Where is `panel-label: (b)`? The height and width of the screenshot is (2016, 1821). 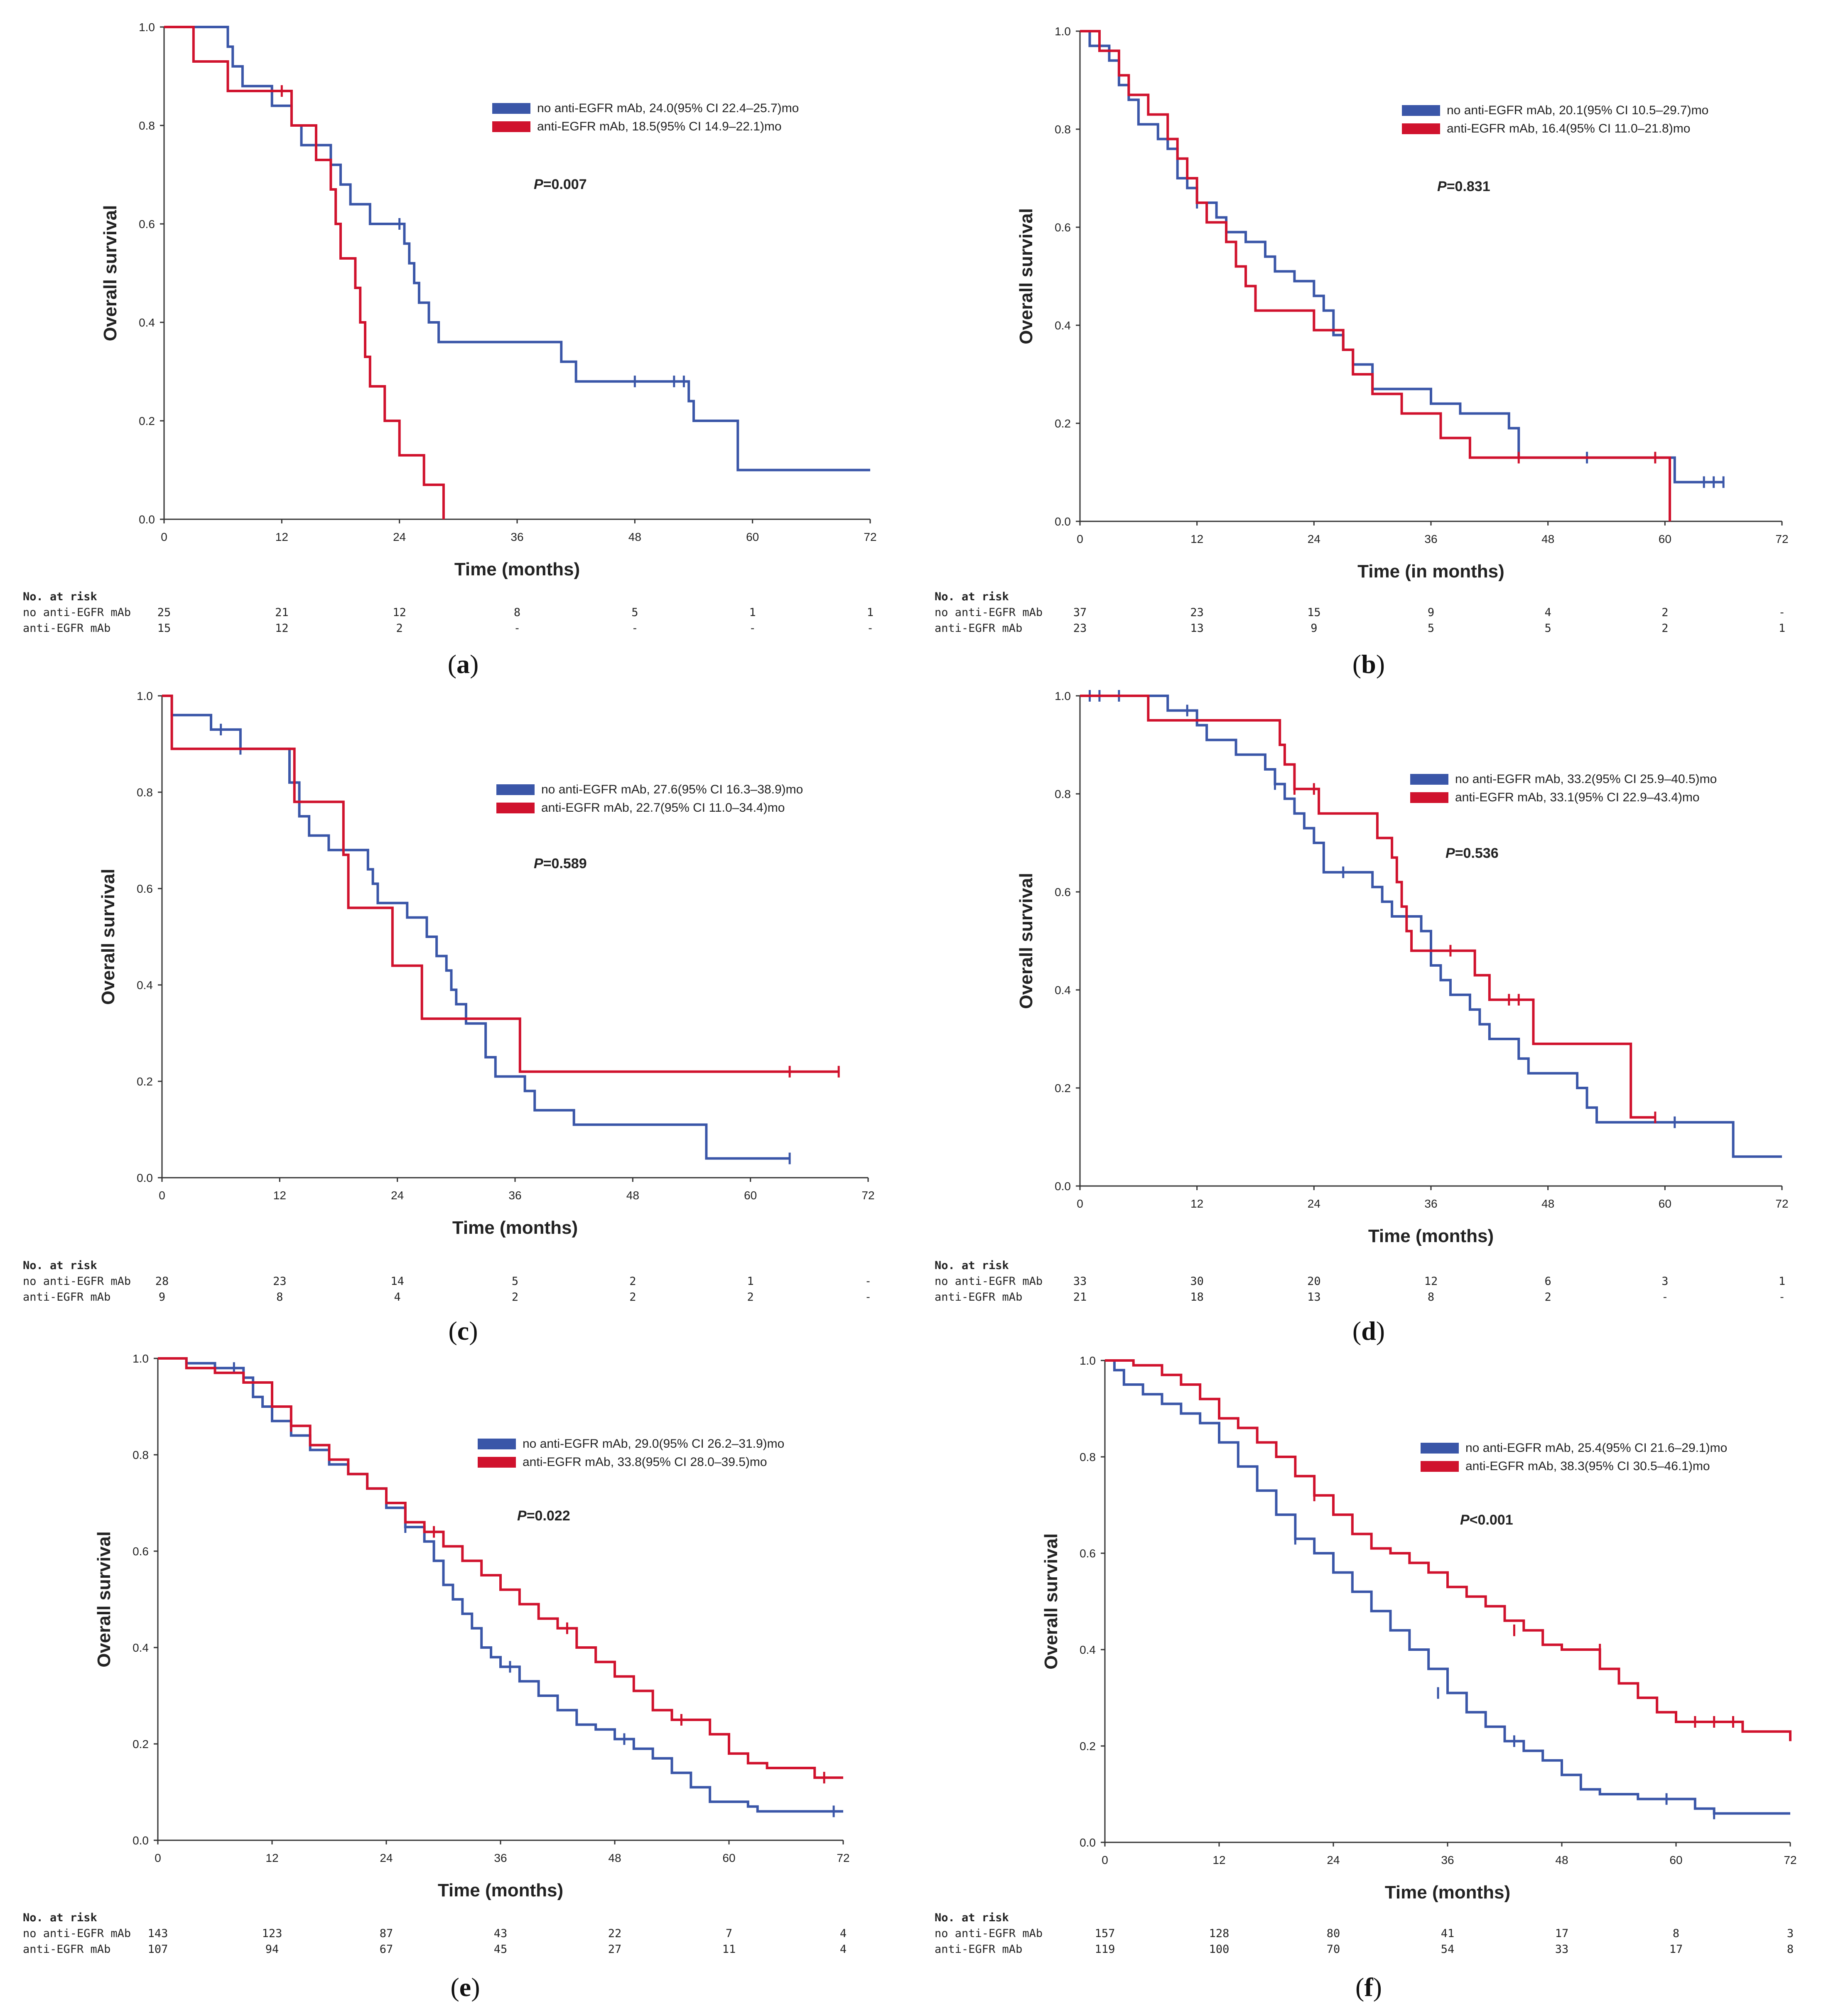 panel-label: (b) is located at coordinates (1368, 664).